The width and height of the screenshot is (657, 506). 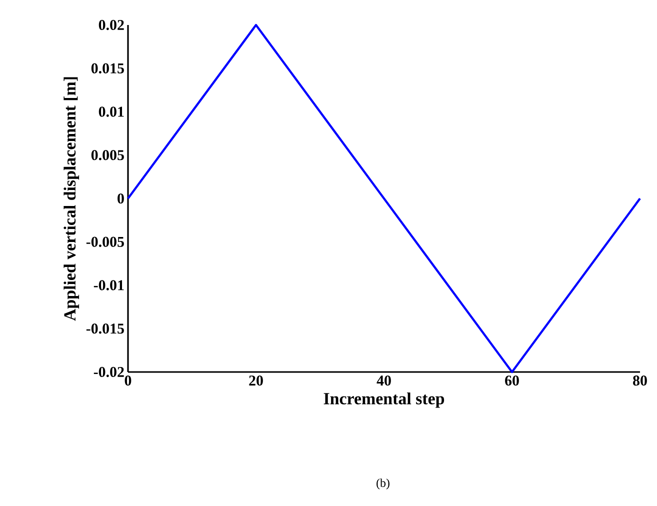 I want to click on text: (b), so click(x=383, y=484).